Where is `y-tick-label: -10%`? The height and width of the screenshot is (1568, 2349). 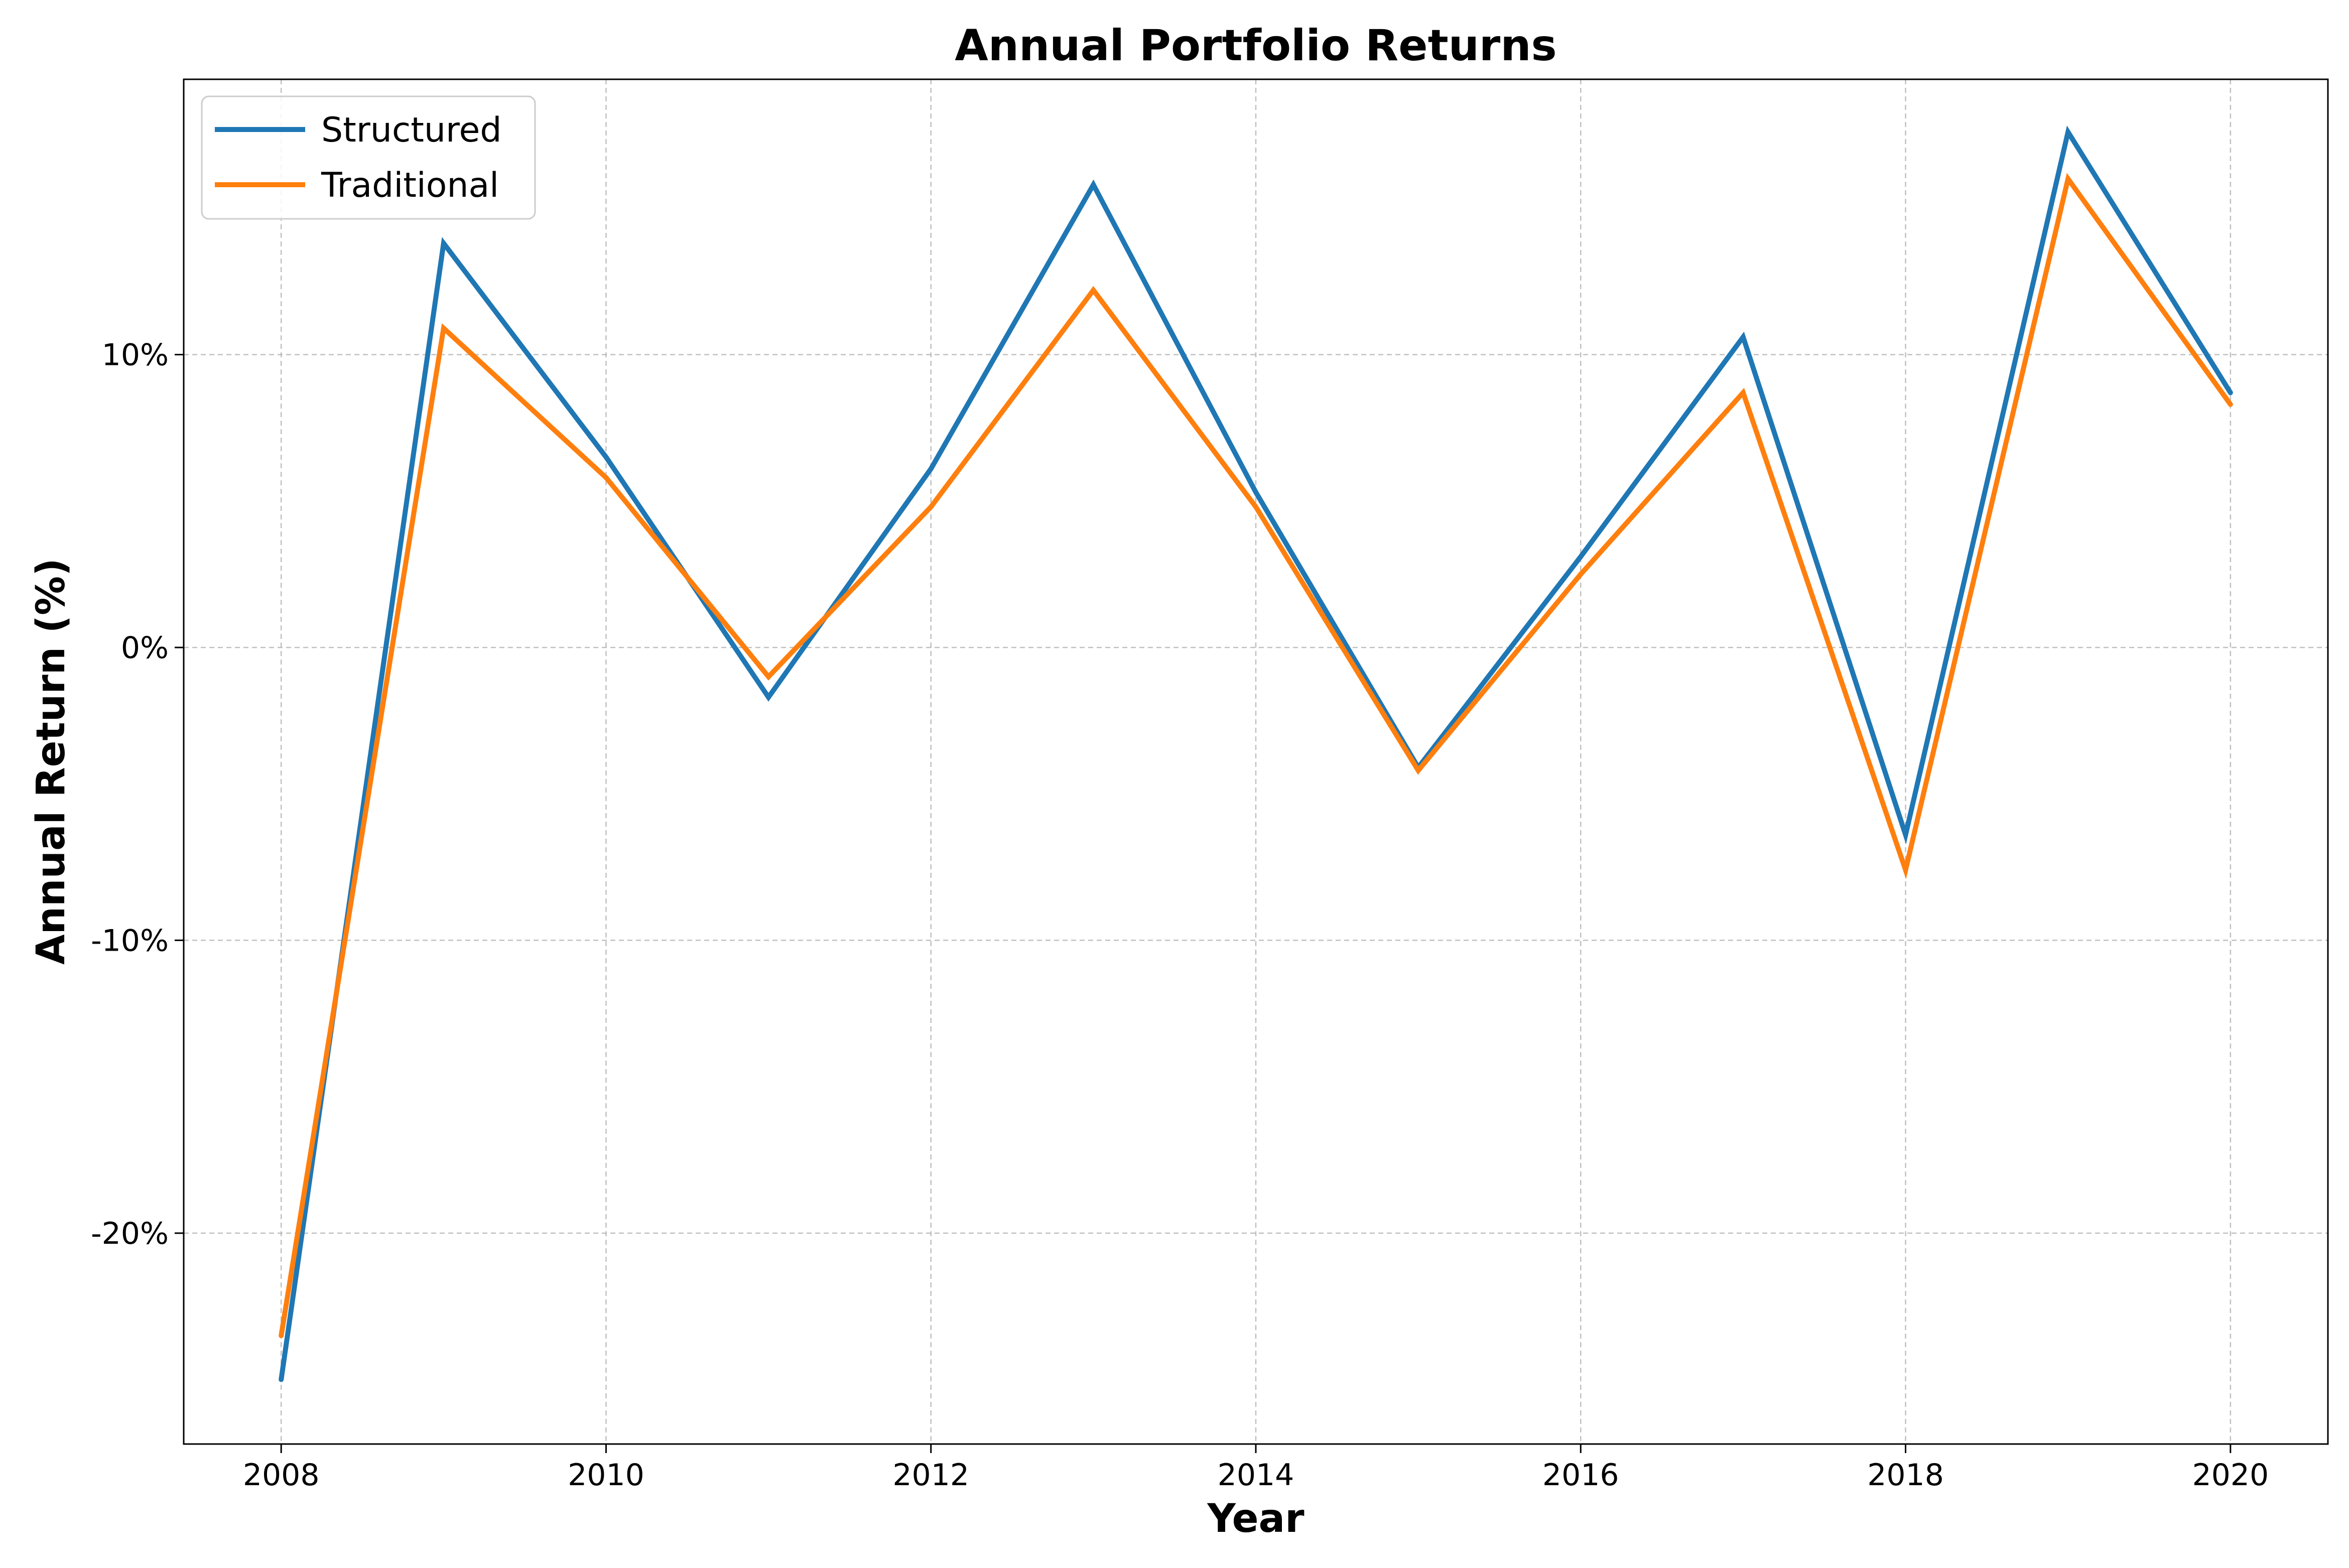 y-tick-label: -10% is located at coordinates (130, 940).